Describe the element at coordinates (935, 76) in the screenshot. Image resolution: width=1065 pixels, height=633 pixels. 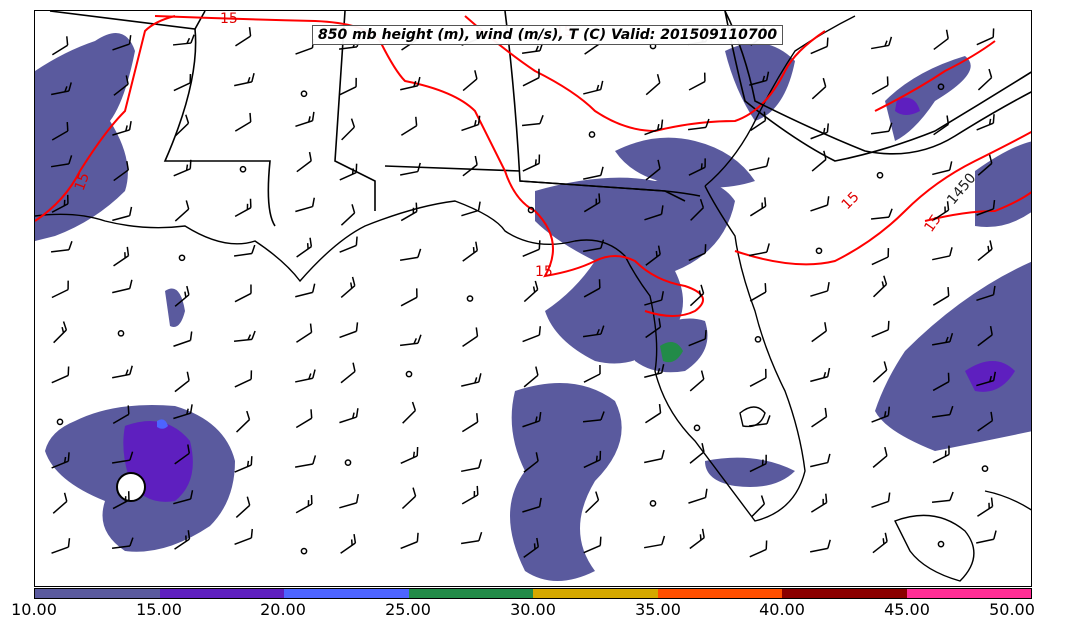
I see `temp-contour-east` at that location.